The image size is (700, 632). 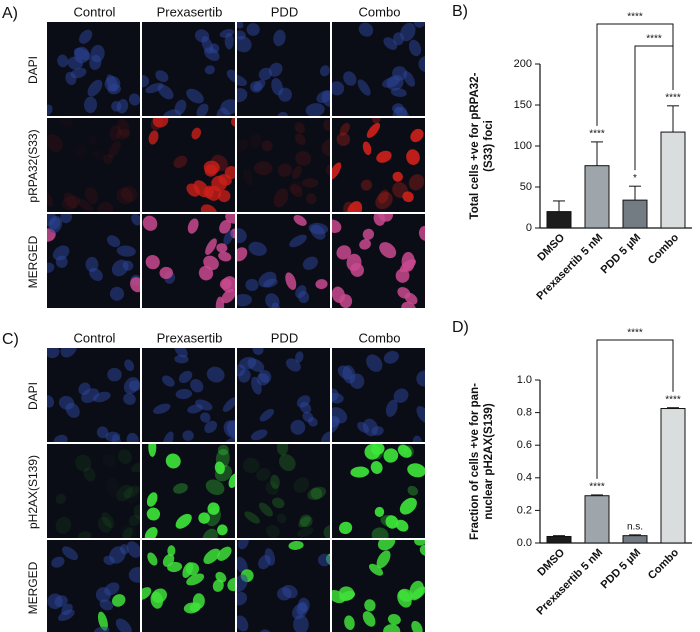 I want to click on panel-label: B), so click(x=460, y=11).